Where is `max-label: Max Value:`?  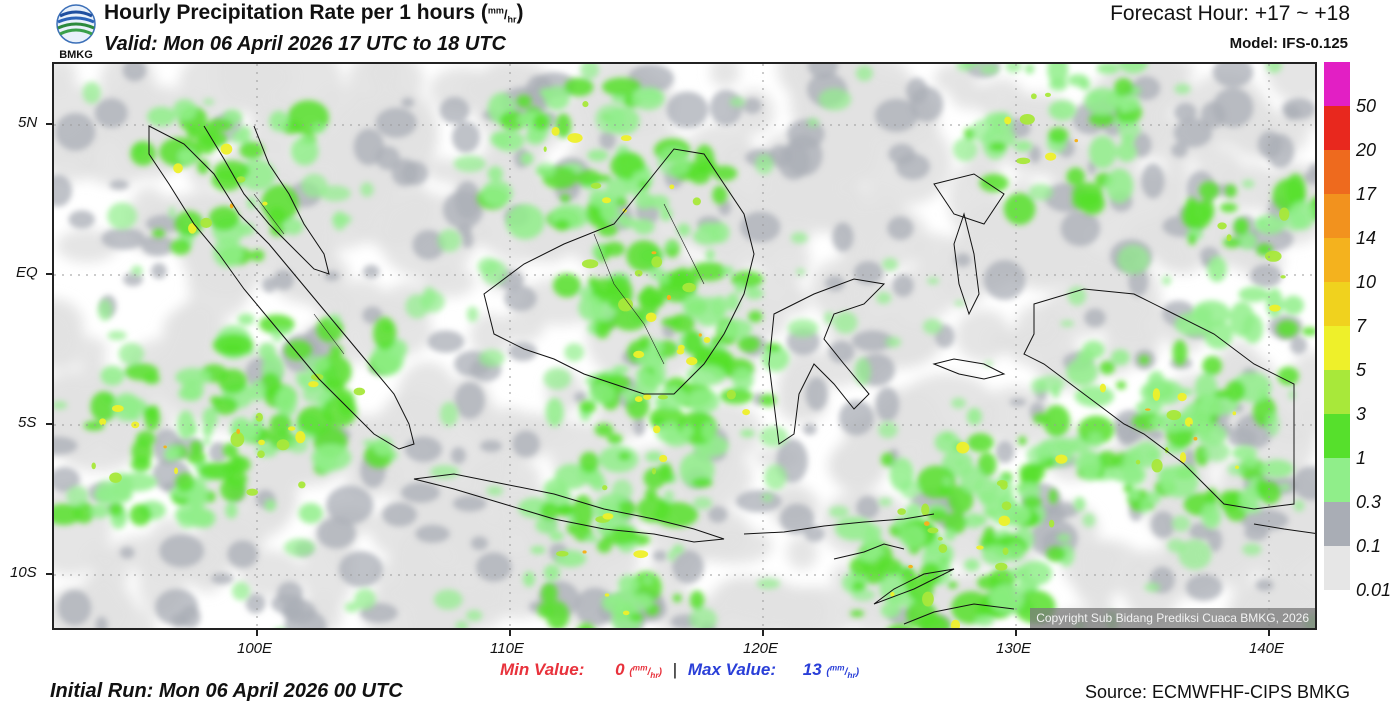 max-label: Max Value: is located at coordinates (732, 669).